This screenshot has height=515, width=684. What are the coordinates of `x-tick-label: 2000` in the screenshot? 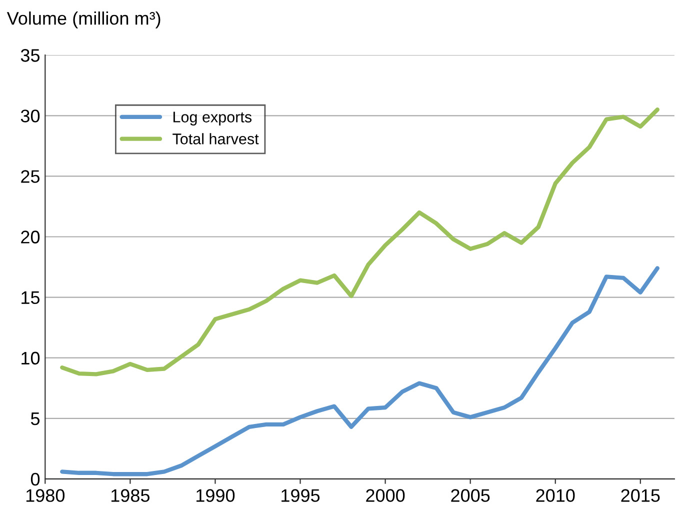 It's located at (385, 495).